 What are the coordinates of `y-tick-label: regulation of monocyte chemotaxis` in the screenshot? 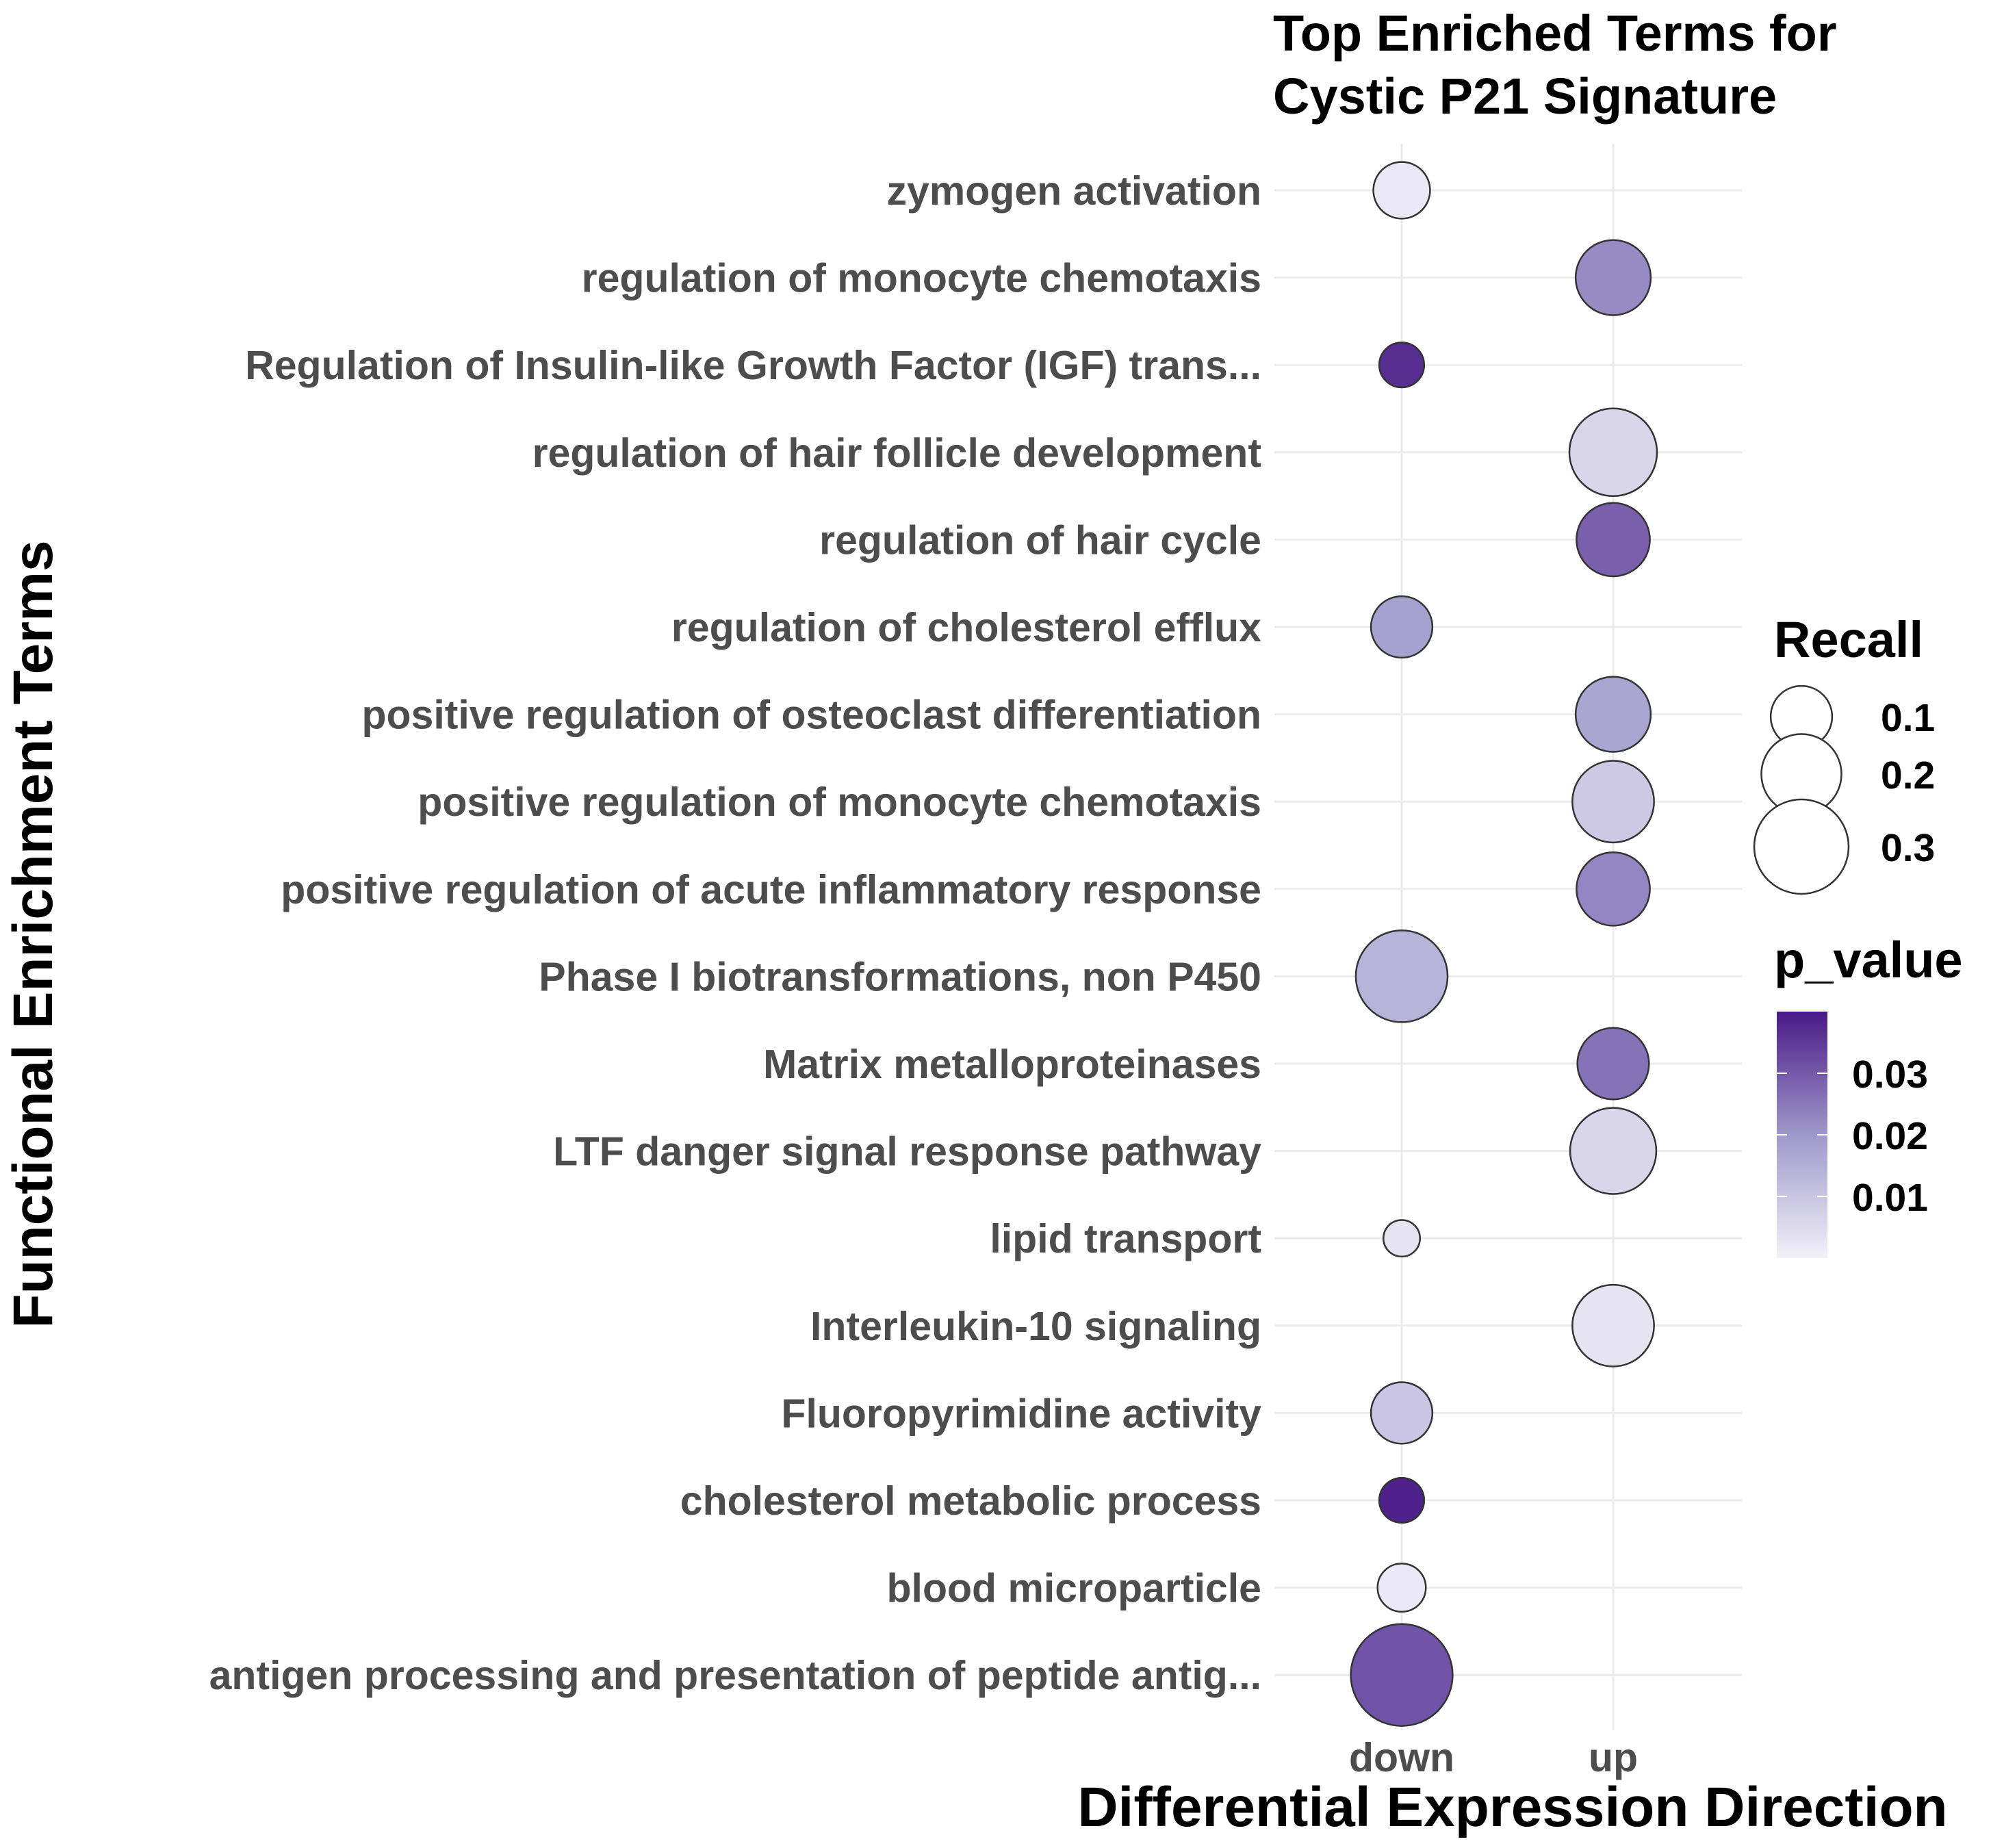 It's located at (921, 278).